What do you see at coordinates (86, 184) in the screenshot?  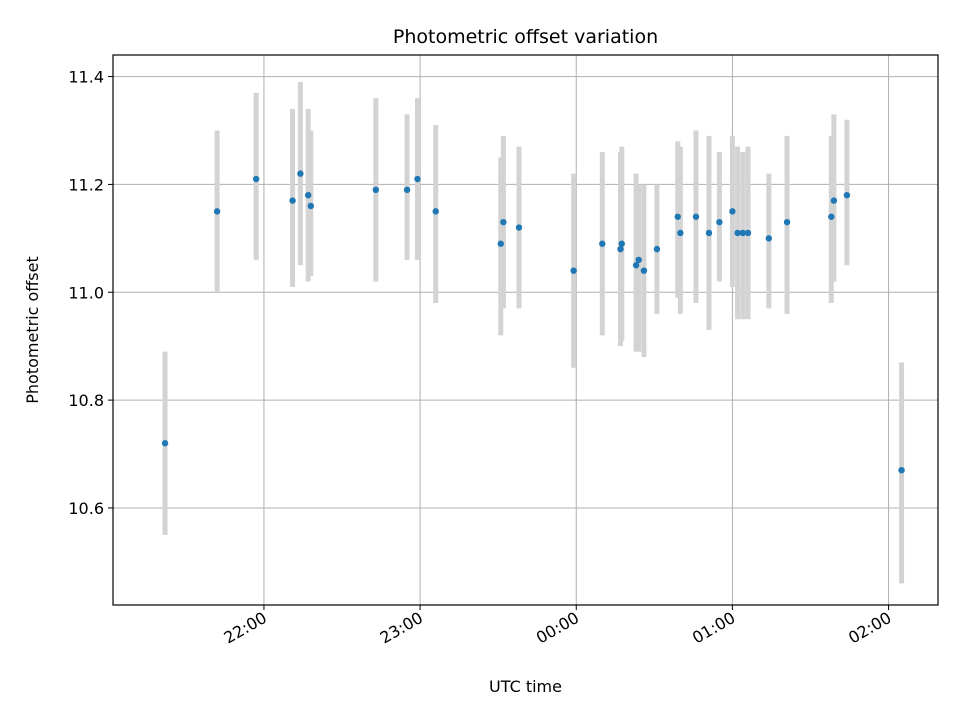 I see `y-tick-label: 11.2` at bounding box center [86, 184].